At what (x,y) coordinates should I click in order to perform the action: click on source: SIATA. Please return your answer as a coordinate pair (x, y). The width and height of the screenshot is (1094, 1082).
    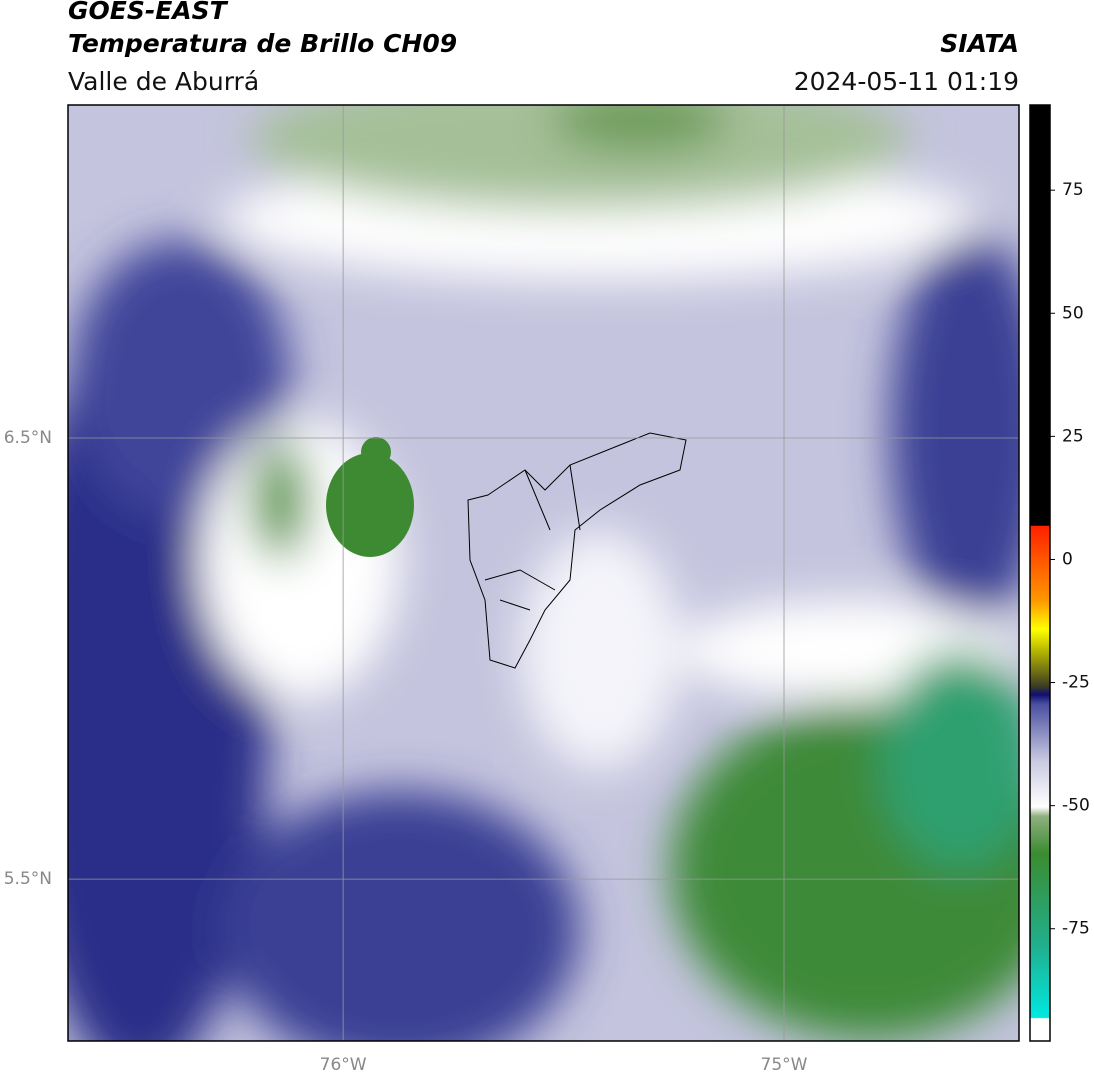
    Looking at the image, I should click on (979, 43).